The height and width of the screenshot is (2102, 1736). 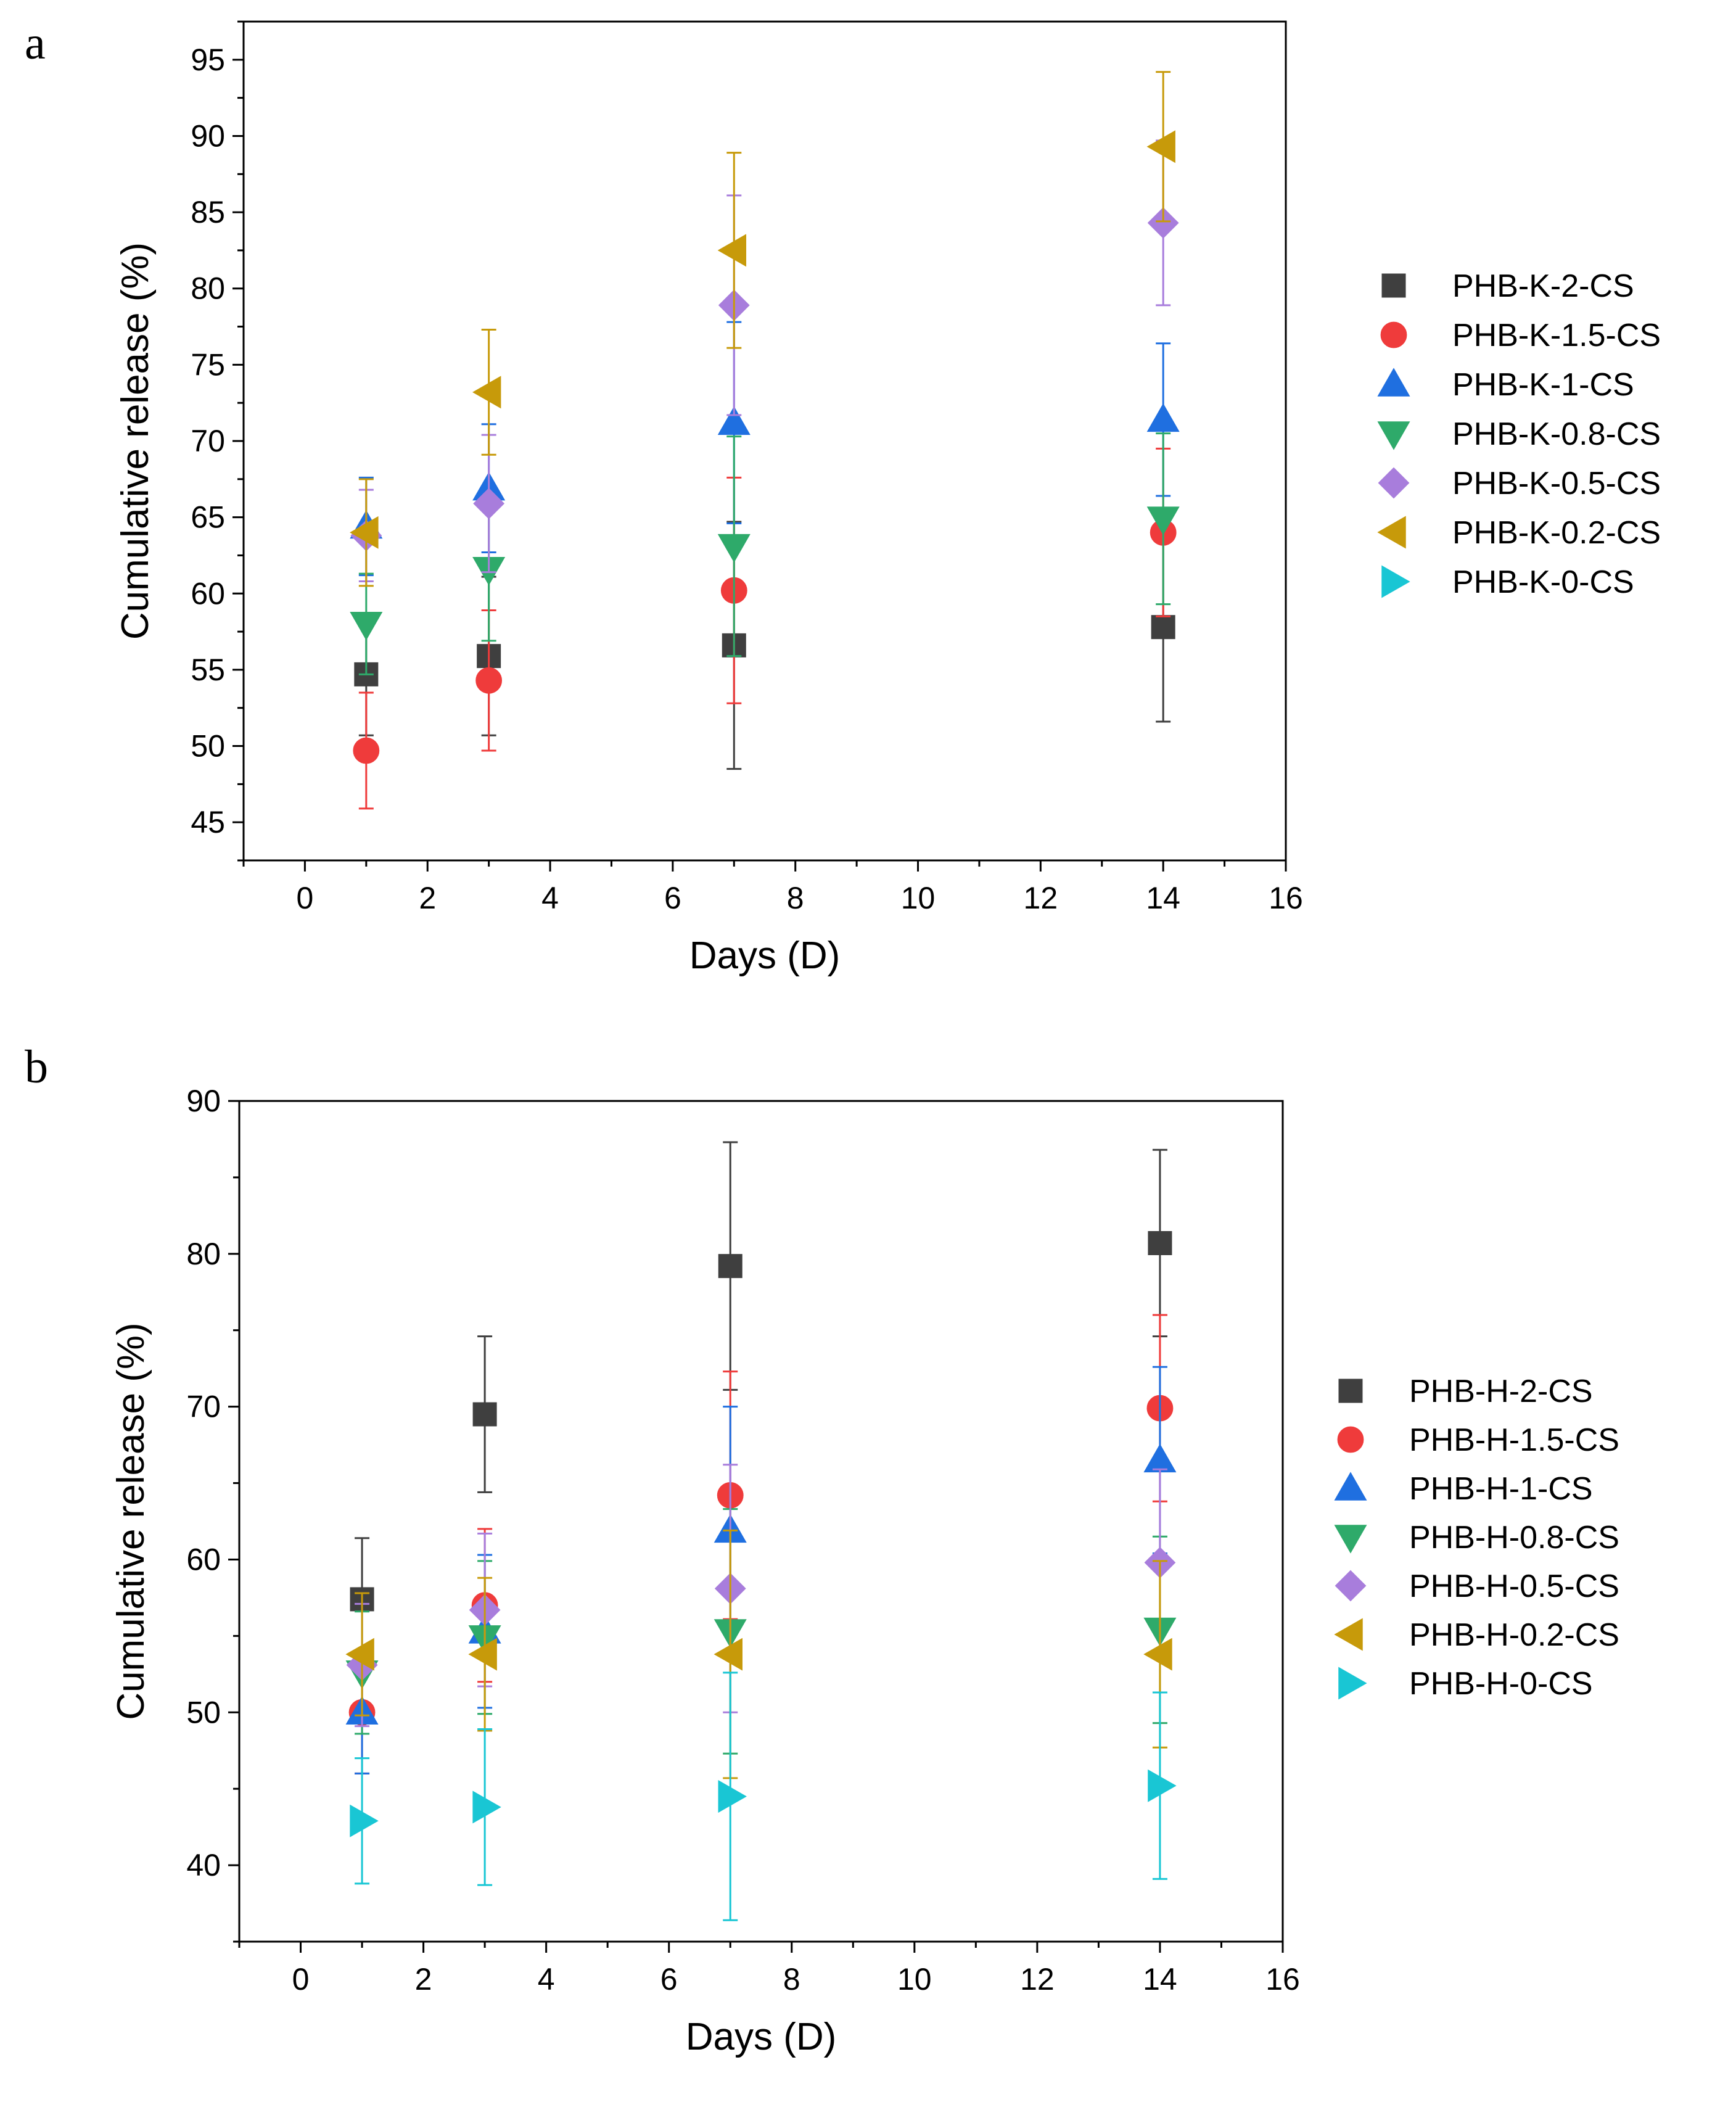 I want to click on legend-label: PHB-H-1.5-CS, so click(x=1514, y=1440).